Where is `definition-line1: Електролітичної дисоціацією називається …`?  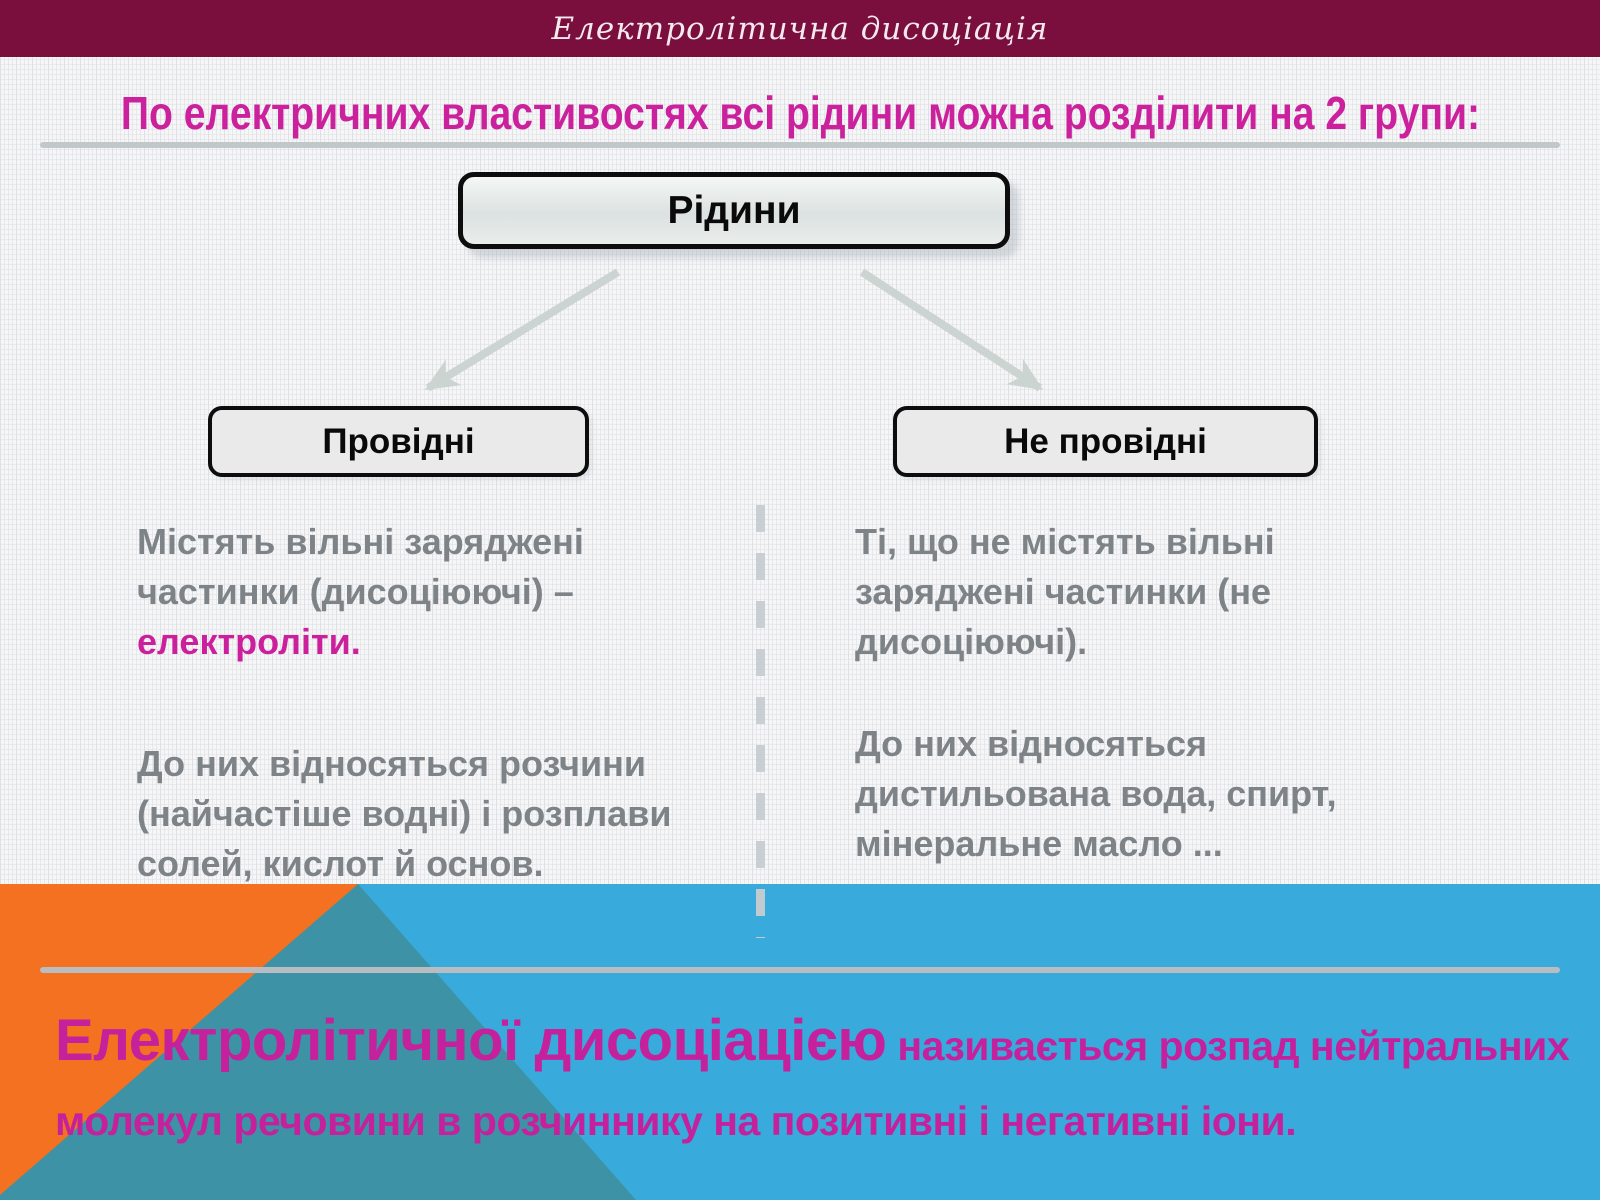 definition-line1: Електролітичної дисоціацією називається … is located at coordinates (812, 1048).